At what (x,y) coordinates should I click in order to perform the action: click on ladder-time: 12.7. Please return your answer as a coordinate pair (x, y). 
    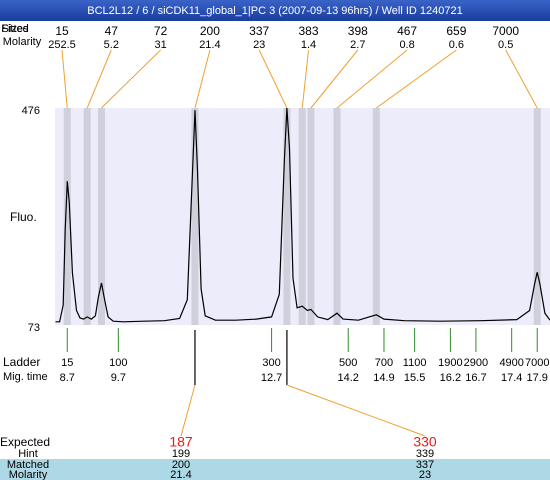
    Looking at the image, I should click on (271, 378).